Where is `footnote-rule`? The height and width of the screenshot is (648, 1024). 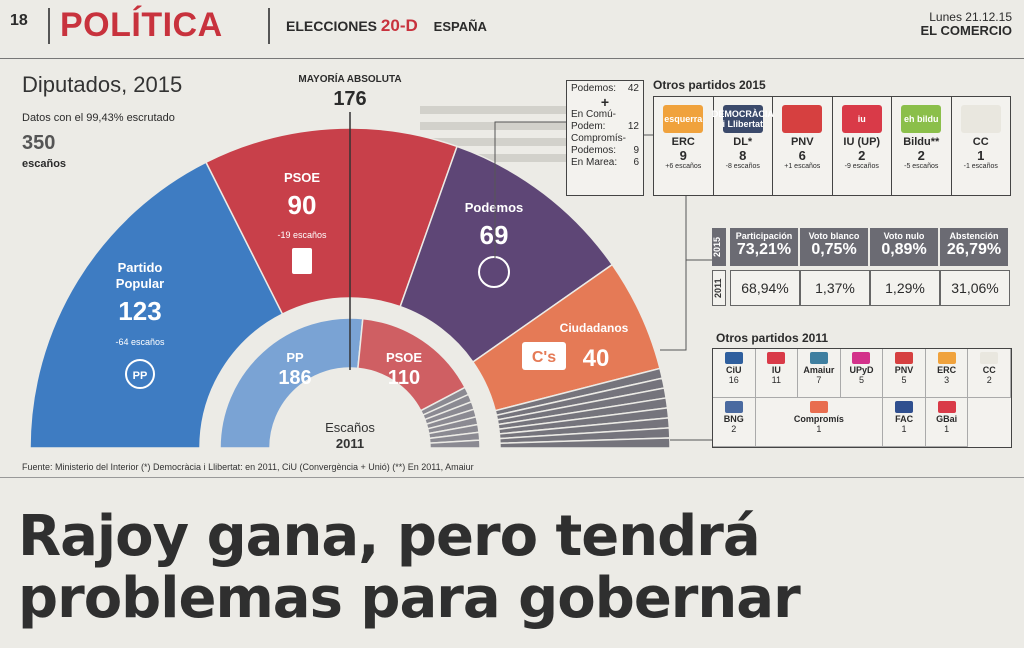 footnote-rule is located at coordinates (512, 477).